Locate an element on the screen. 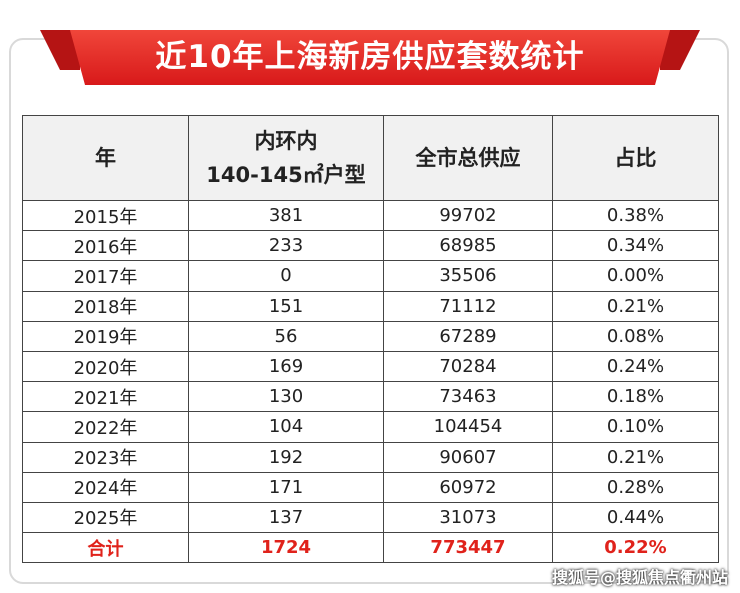  header-cell: 占比 is located at coordinates (635, 158).